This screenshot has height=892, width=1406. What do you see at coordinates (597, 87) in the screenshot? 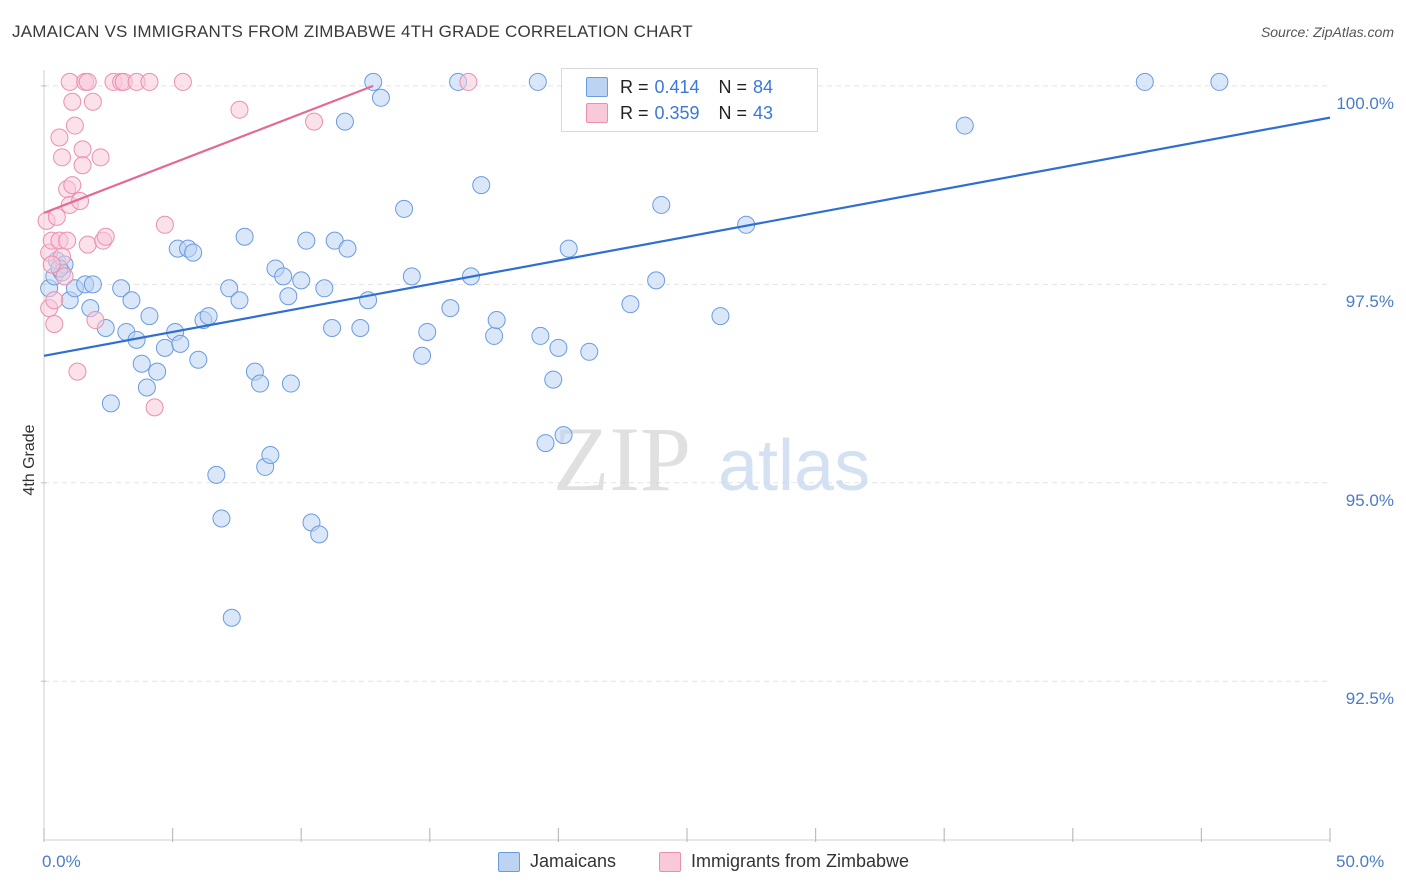
I see `legend-swatch-blue` at bounding box center [597, 87].